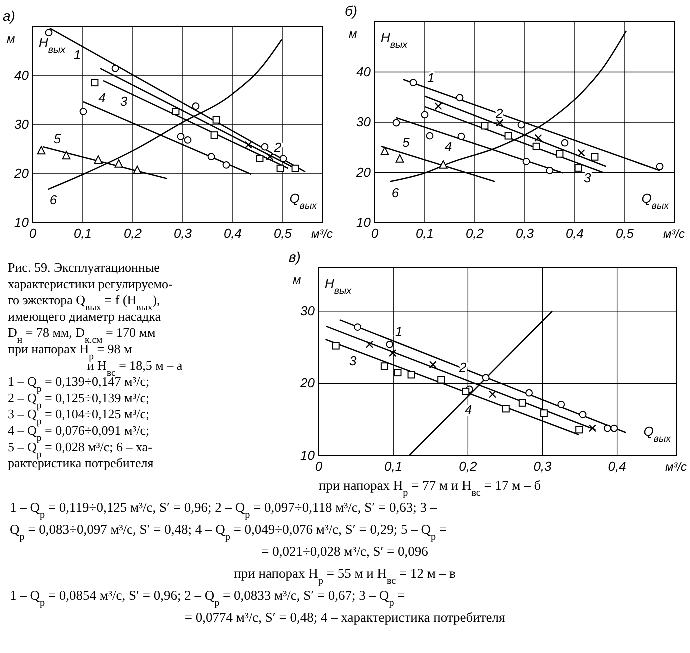 The height and width of the screenshot is (653, 690). What do you see at coordinates (430, 488) in the screenshot?
I see `text: при напорах H$_{р}$ = 77 м и H$_{вс}$ = 17 м – б` at bounding box center [430, 488].